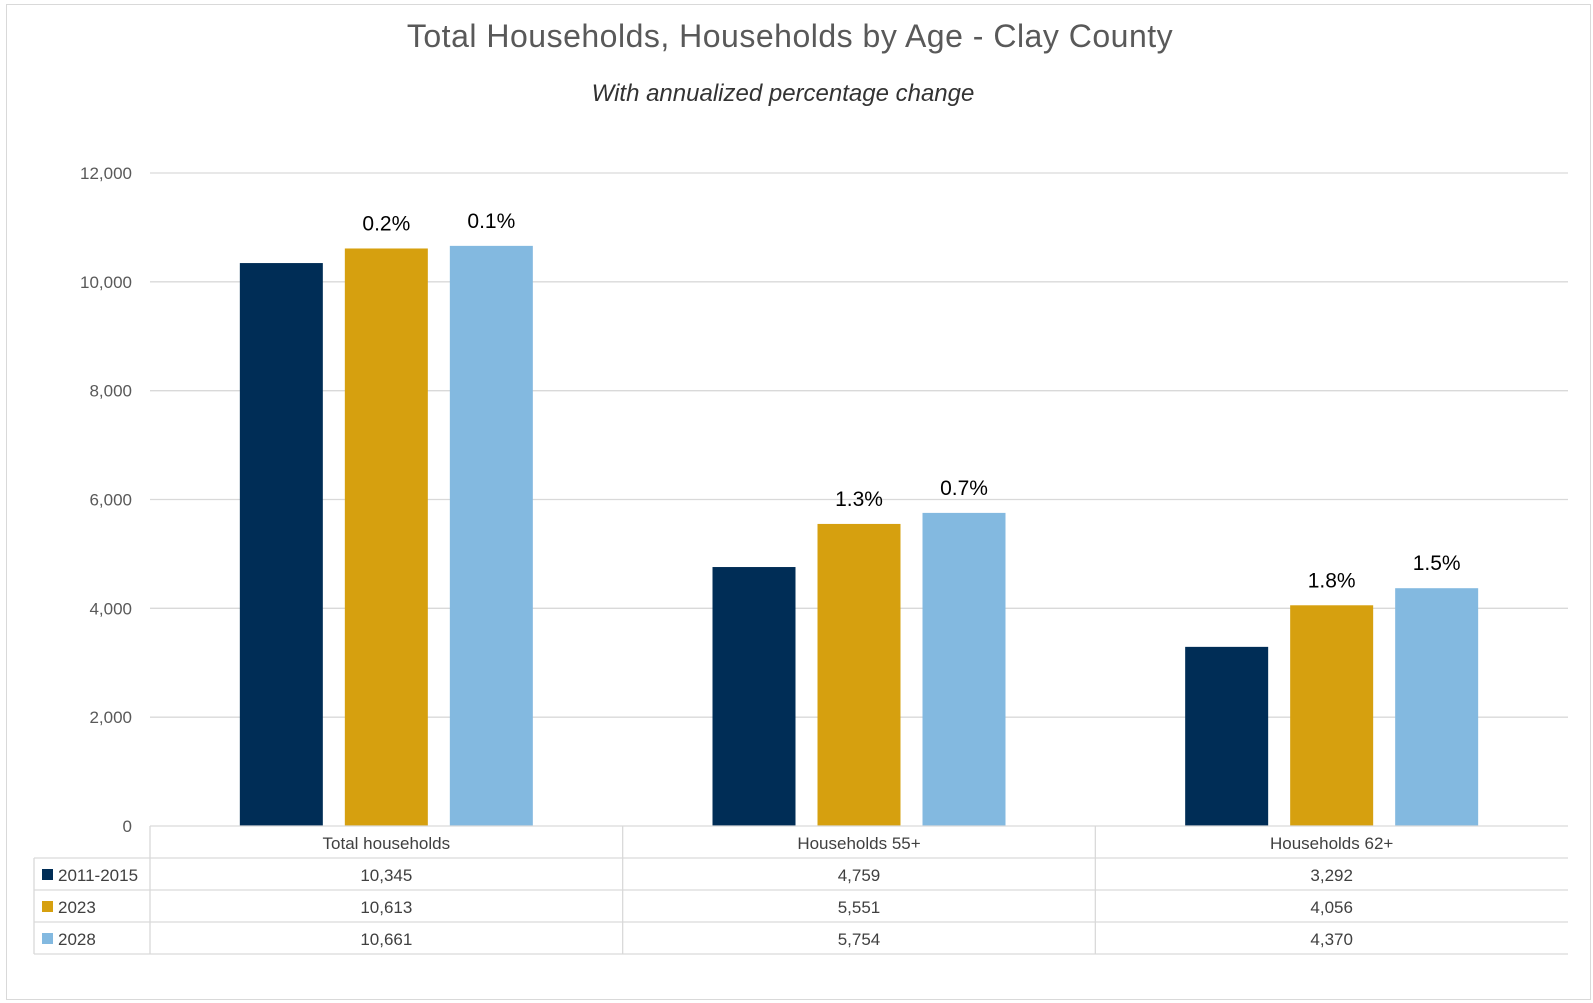 Image resolution: width=1593 pixels, height=1003 pixels. I want to click on table-cell: 4,370, so click(1331, 939).